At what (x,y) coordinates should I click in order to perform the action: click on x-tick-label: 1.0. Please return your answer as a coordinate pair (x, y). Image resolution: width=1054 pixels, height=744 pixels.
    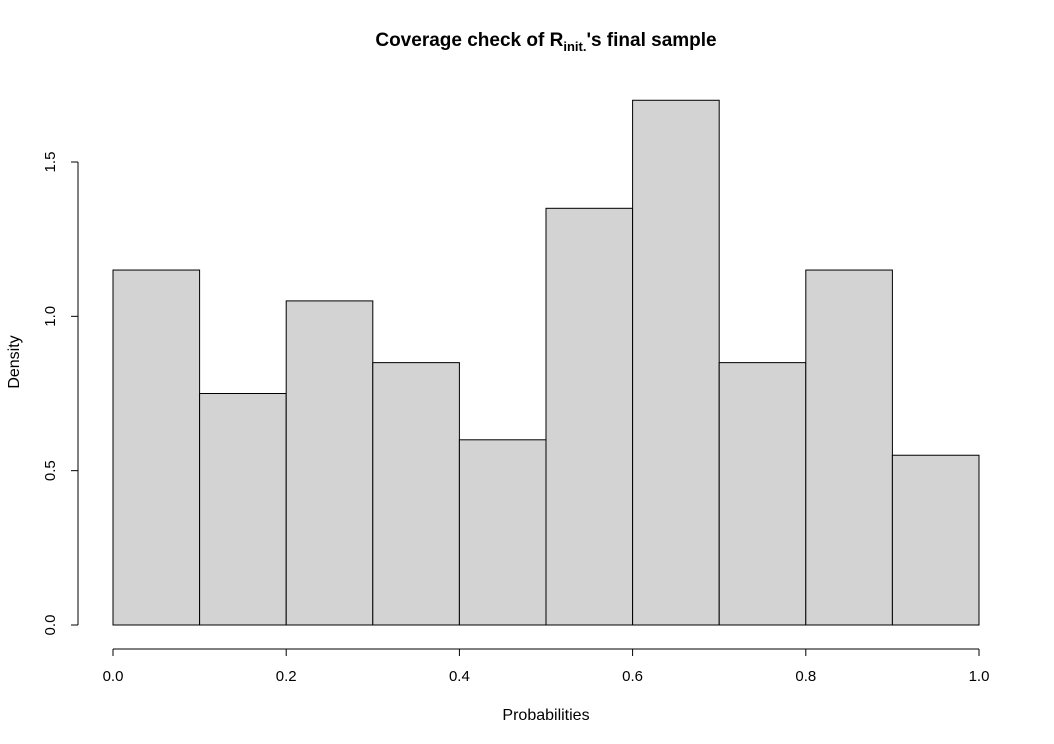
    Looking at the image, I should click on (979, 676).